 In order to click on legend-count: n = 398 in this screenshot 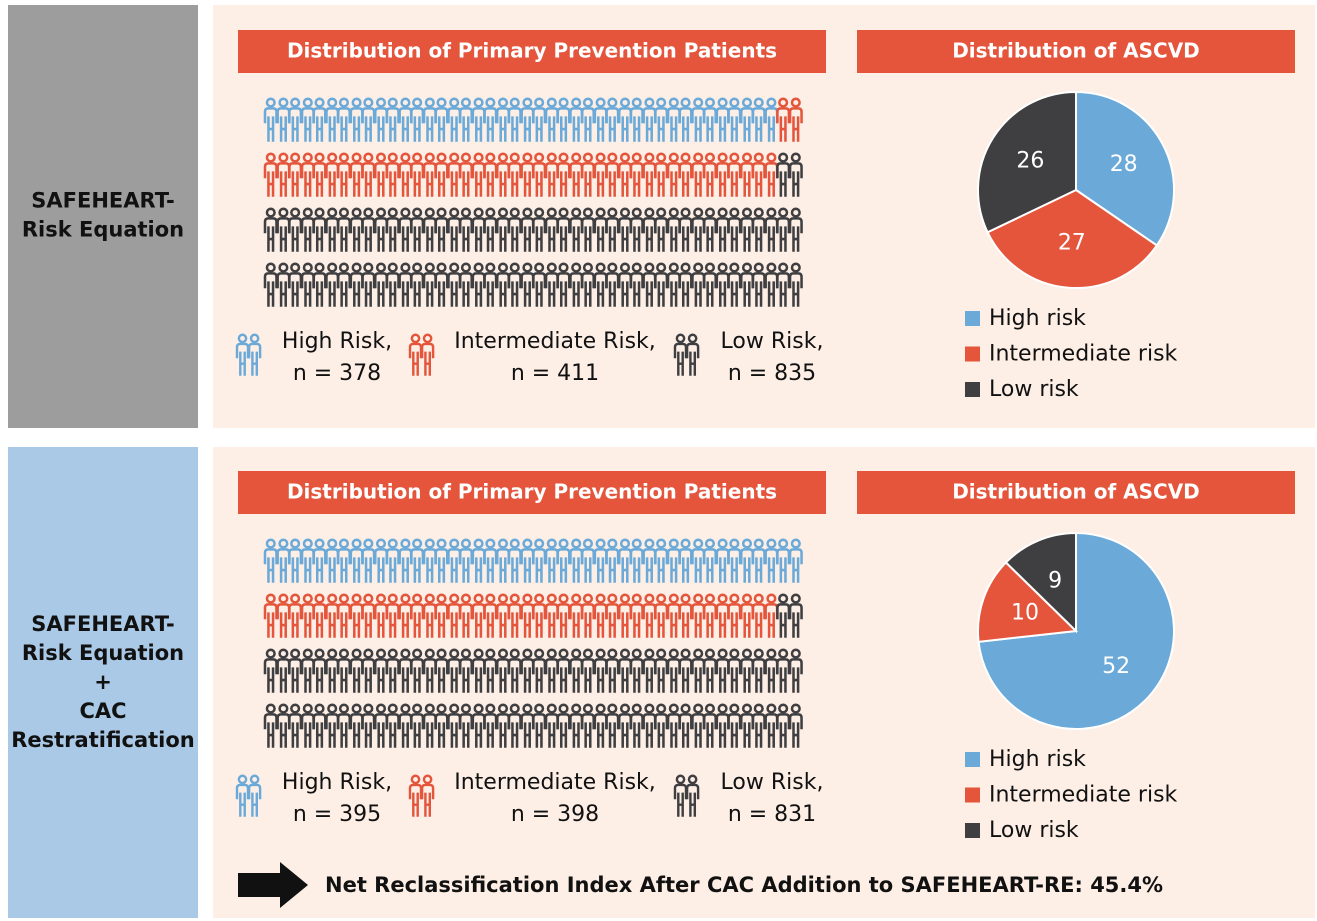, I will do `click(555, 814)`.